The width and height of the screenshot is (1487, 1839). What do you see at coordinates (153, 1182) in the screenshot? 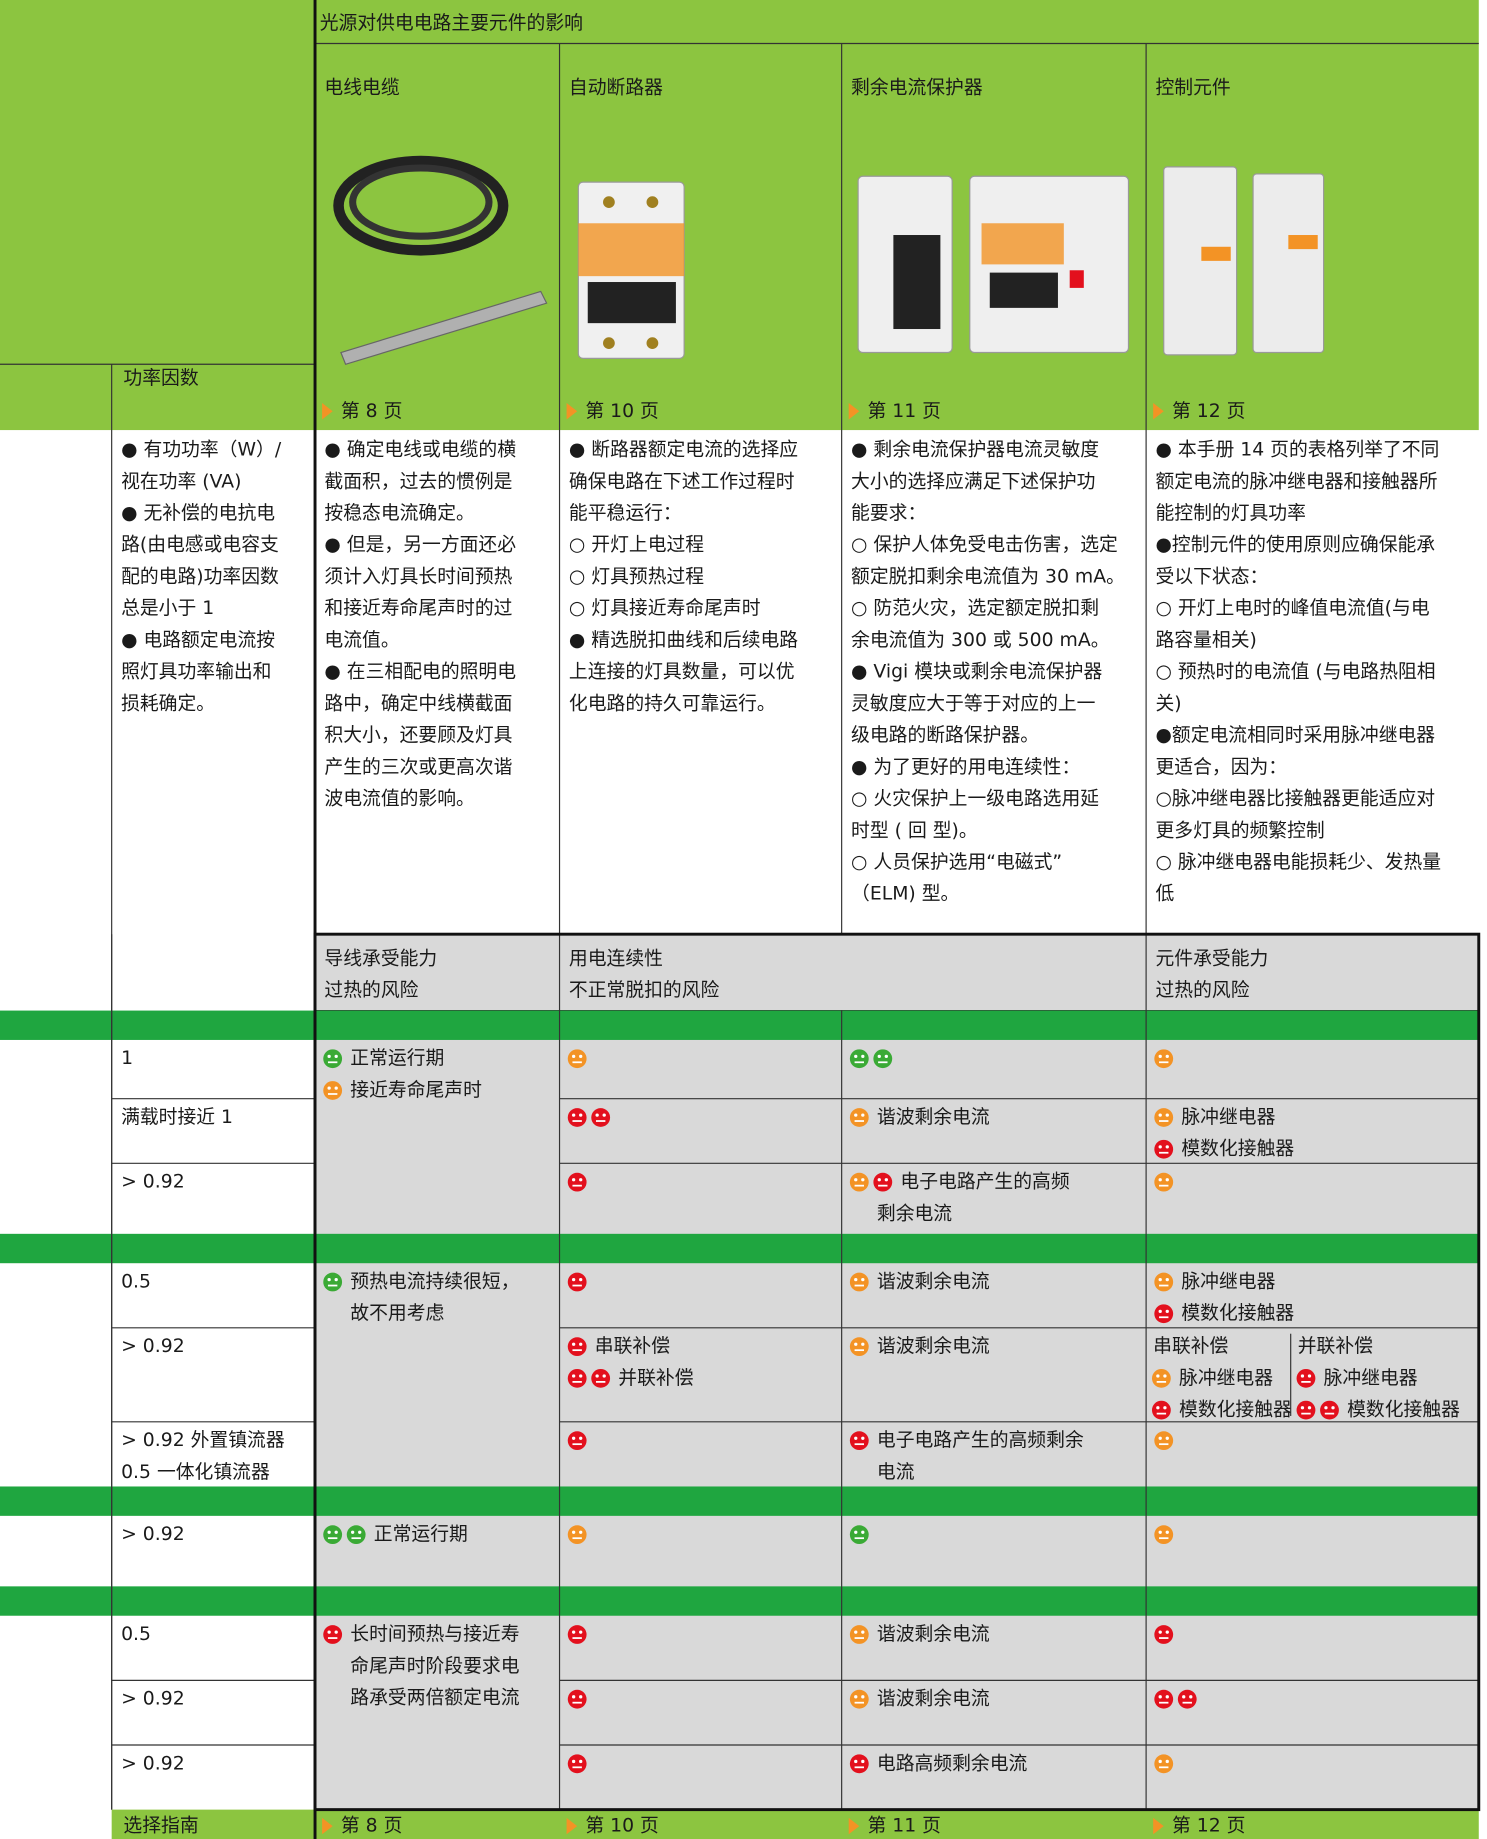
I see `power-factor: > 0.92` at bounding box center [153, 1182].